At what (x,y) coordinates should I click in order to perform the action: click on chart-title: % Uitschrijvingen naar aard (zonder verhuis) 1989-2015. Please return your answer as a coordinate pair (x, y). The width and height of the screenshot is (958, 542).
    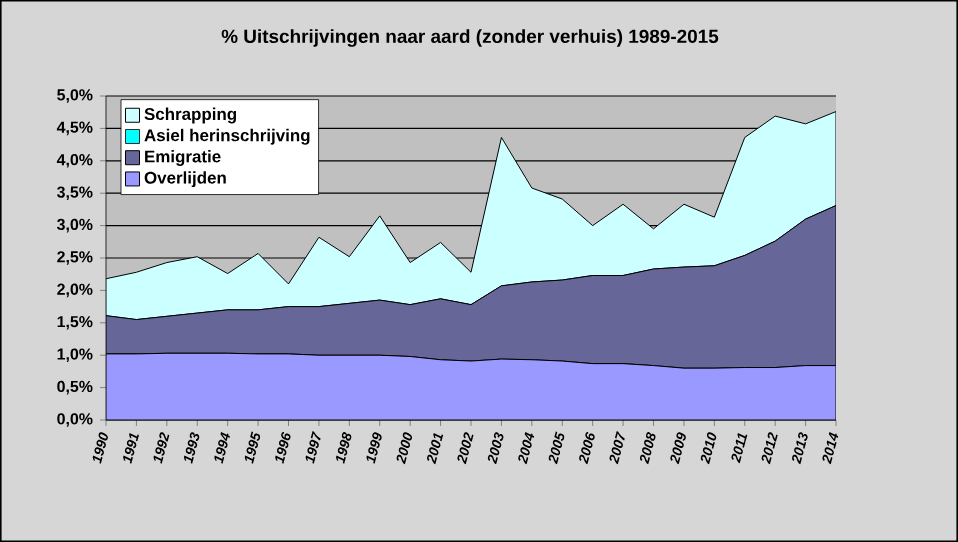
    Looking at the image, I should click on (470, 38).